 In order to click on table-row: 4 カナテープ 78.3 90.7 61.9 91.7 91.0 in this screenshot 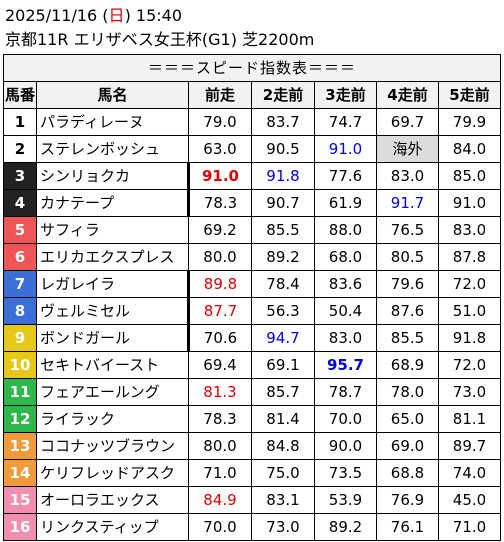, I will do `click(252, 203)`.